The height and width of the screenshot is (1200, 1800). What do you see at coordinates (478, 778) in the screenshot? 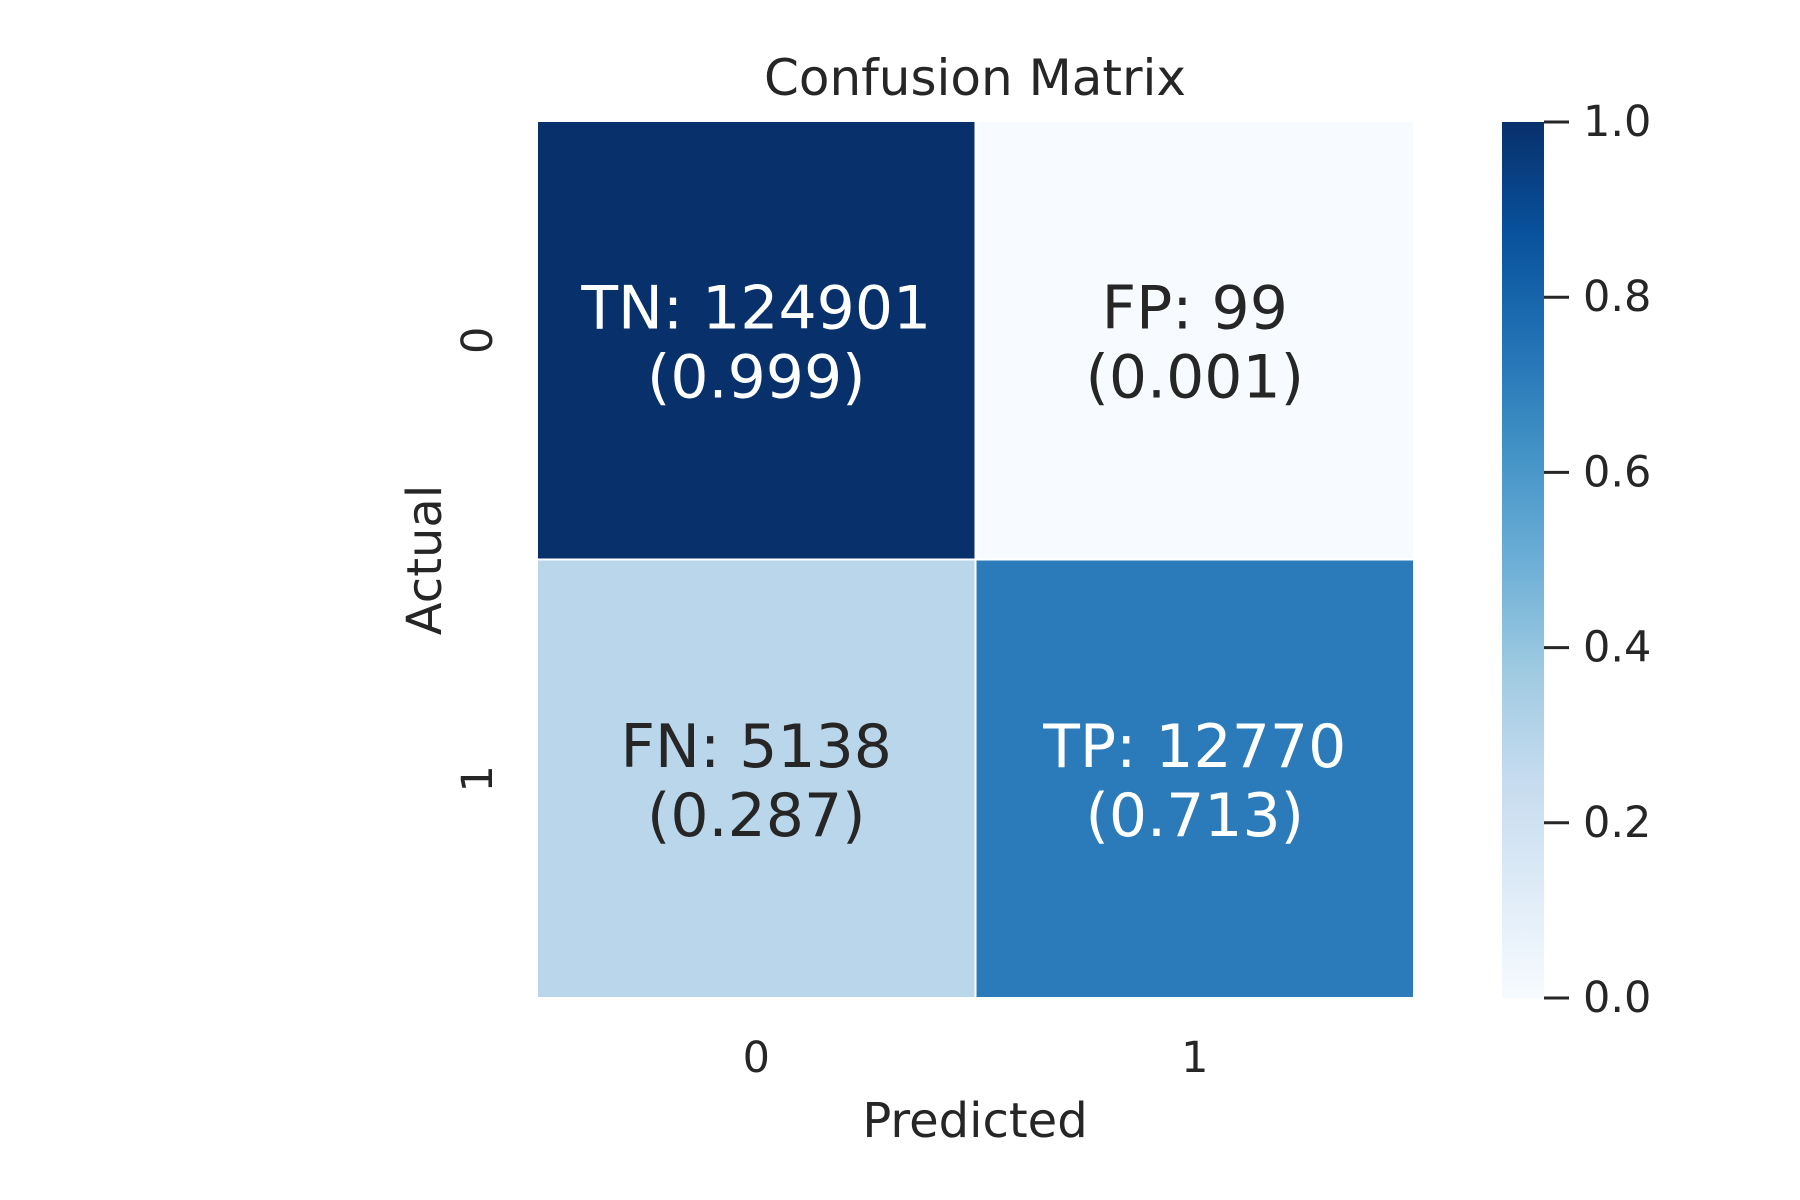
I see `y-tick-label-1: 1` at bounding box center [478, 778].